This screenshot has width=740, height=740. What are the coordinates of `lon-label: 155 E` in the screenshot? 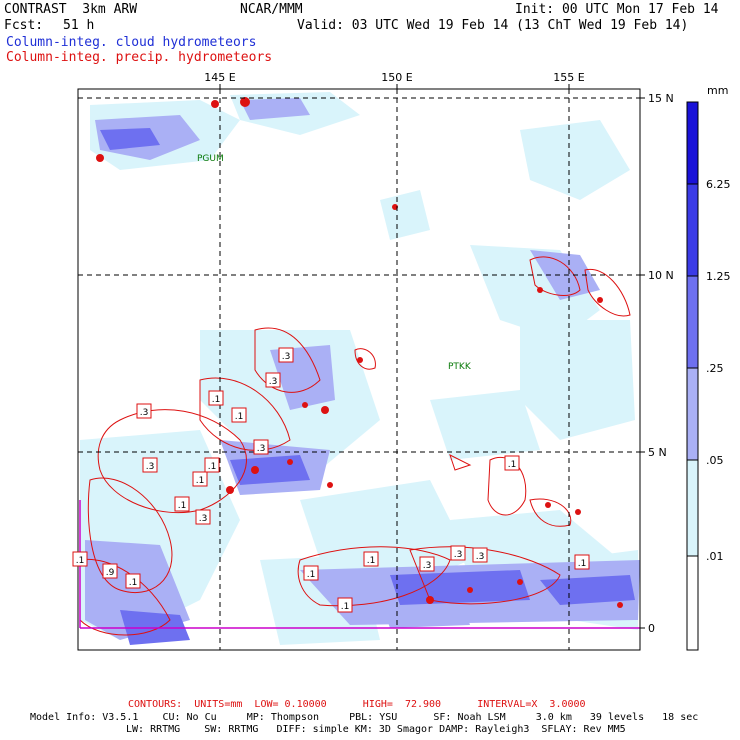 It's located at (568, 77).